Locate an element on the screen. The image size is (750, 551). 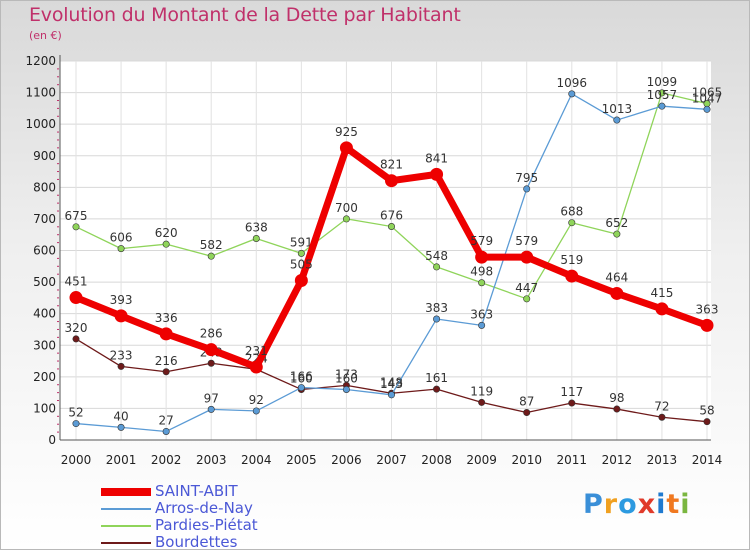
x-tick-label: 2008 is located at coordinates (436, 460).